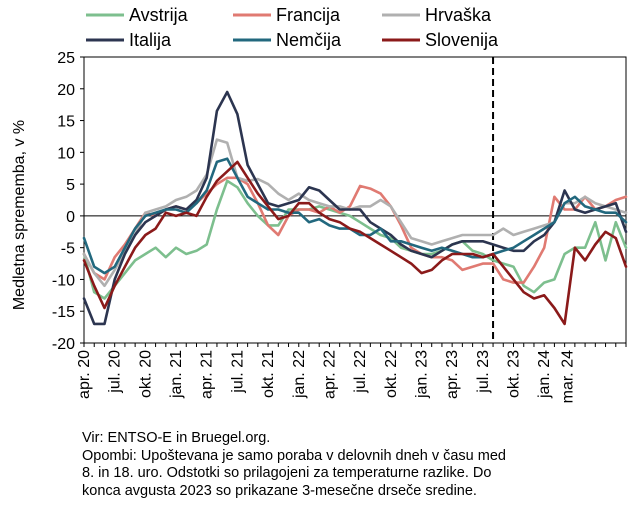 Image resolution: width=638 pixels, height=511 pixels. What do you see at coordinates (70, 185) in the screenshot?
I see `y-tick-label: 5` at bounding box center [70, 185].